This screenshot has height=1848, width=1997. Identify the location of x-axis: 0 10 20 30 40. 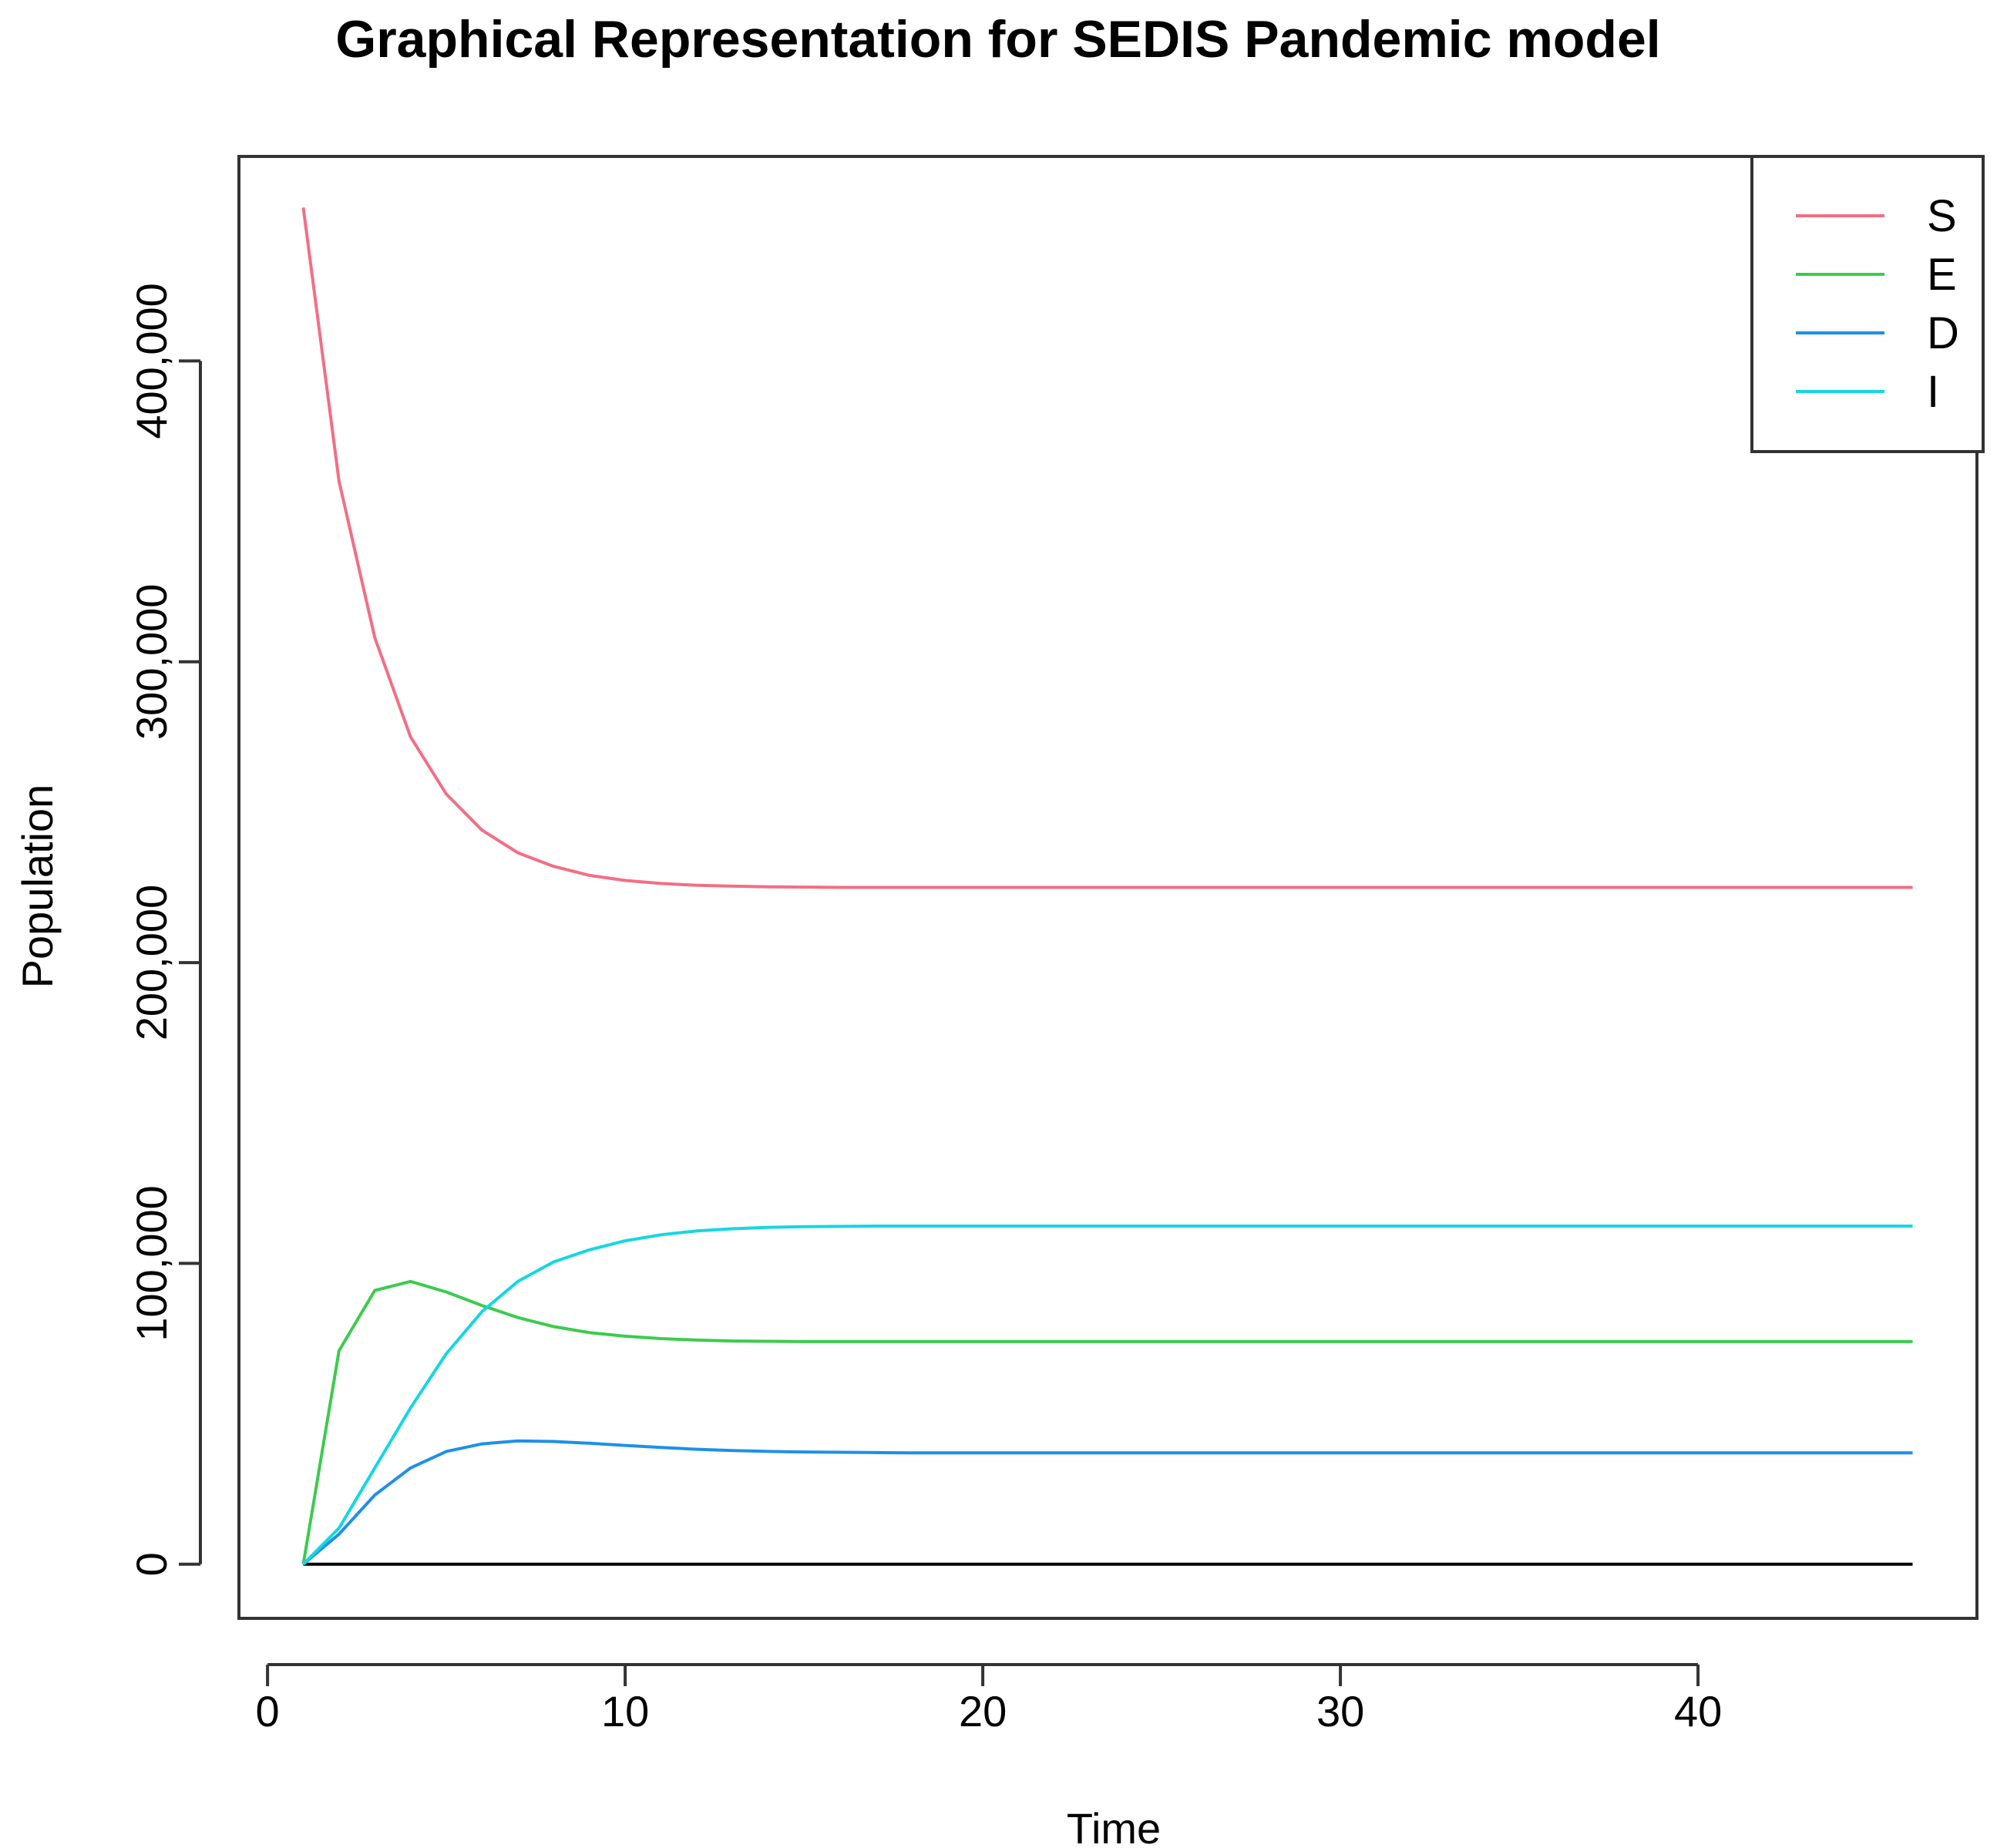
(989, 1699).